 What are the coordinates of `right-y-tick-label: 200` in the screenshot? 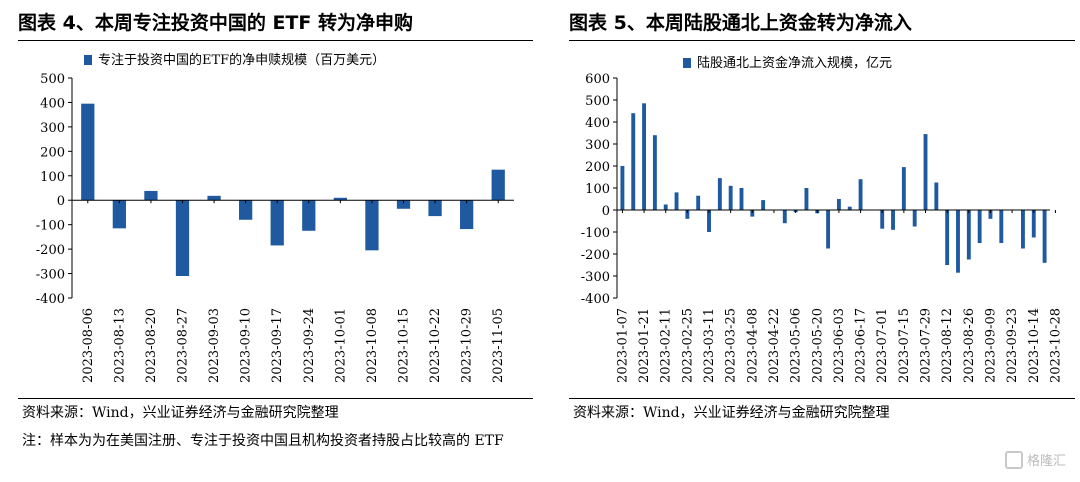 It's located at (597, 167).